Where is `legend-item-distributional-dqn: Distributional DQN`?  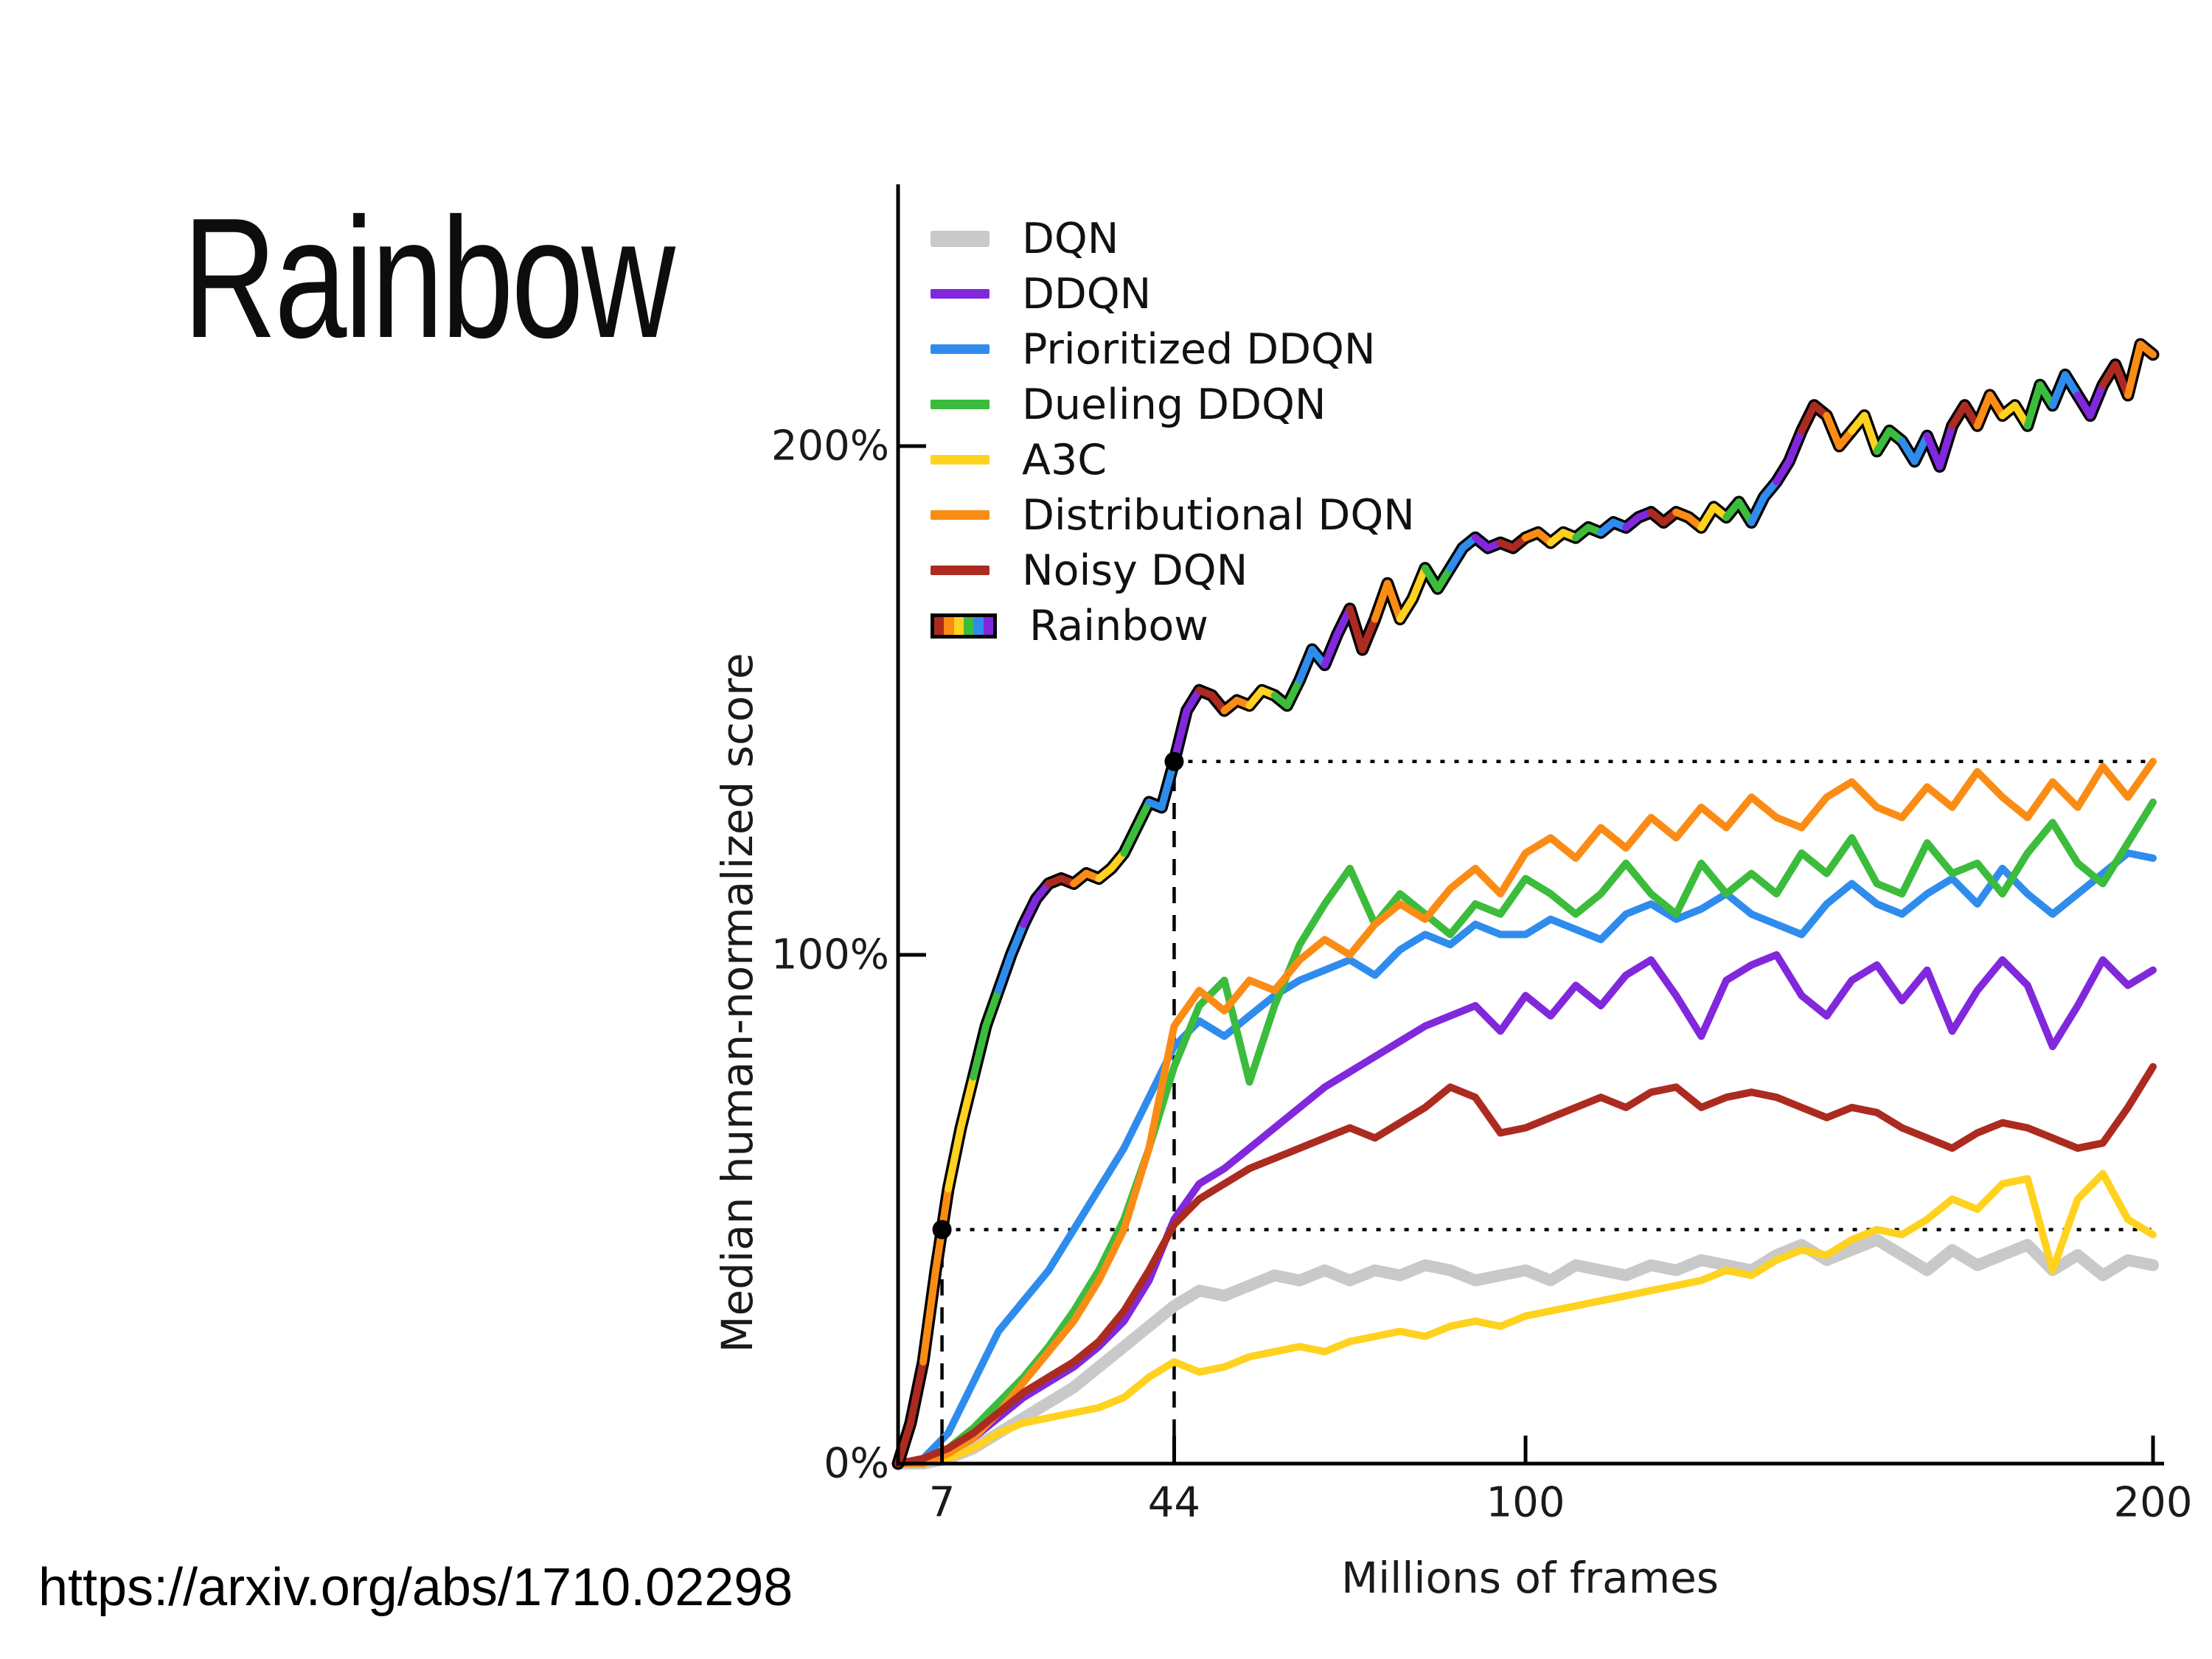
legend-item-distributional-dqn: Distributional DQN is located at coordinates (1173, 515).